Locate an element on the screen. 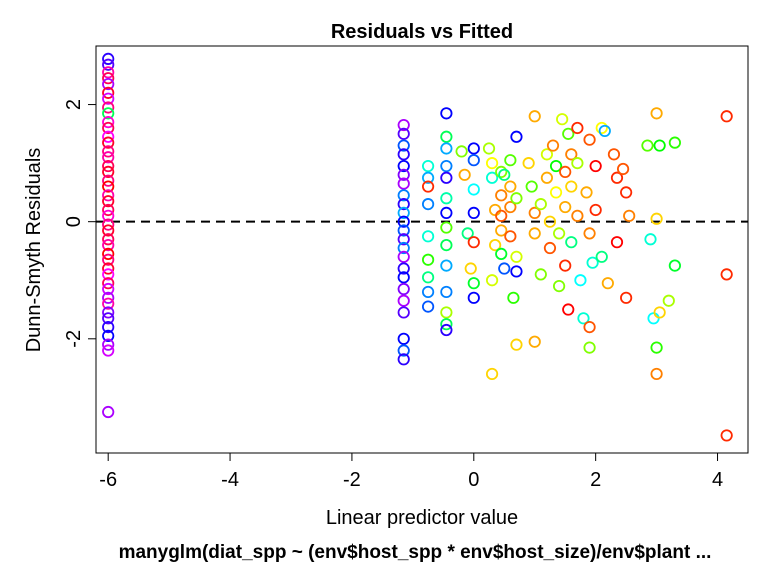  y-axis: -2 0 2 is located at coordinates (79, 223).